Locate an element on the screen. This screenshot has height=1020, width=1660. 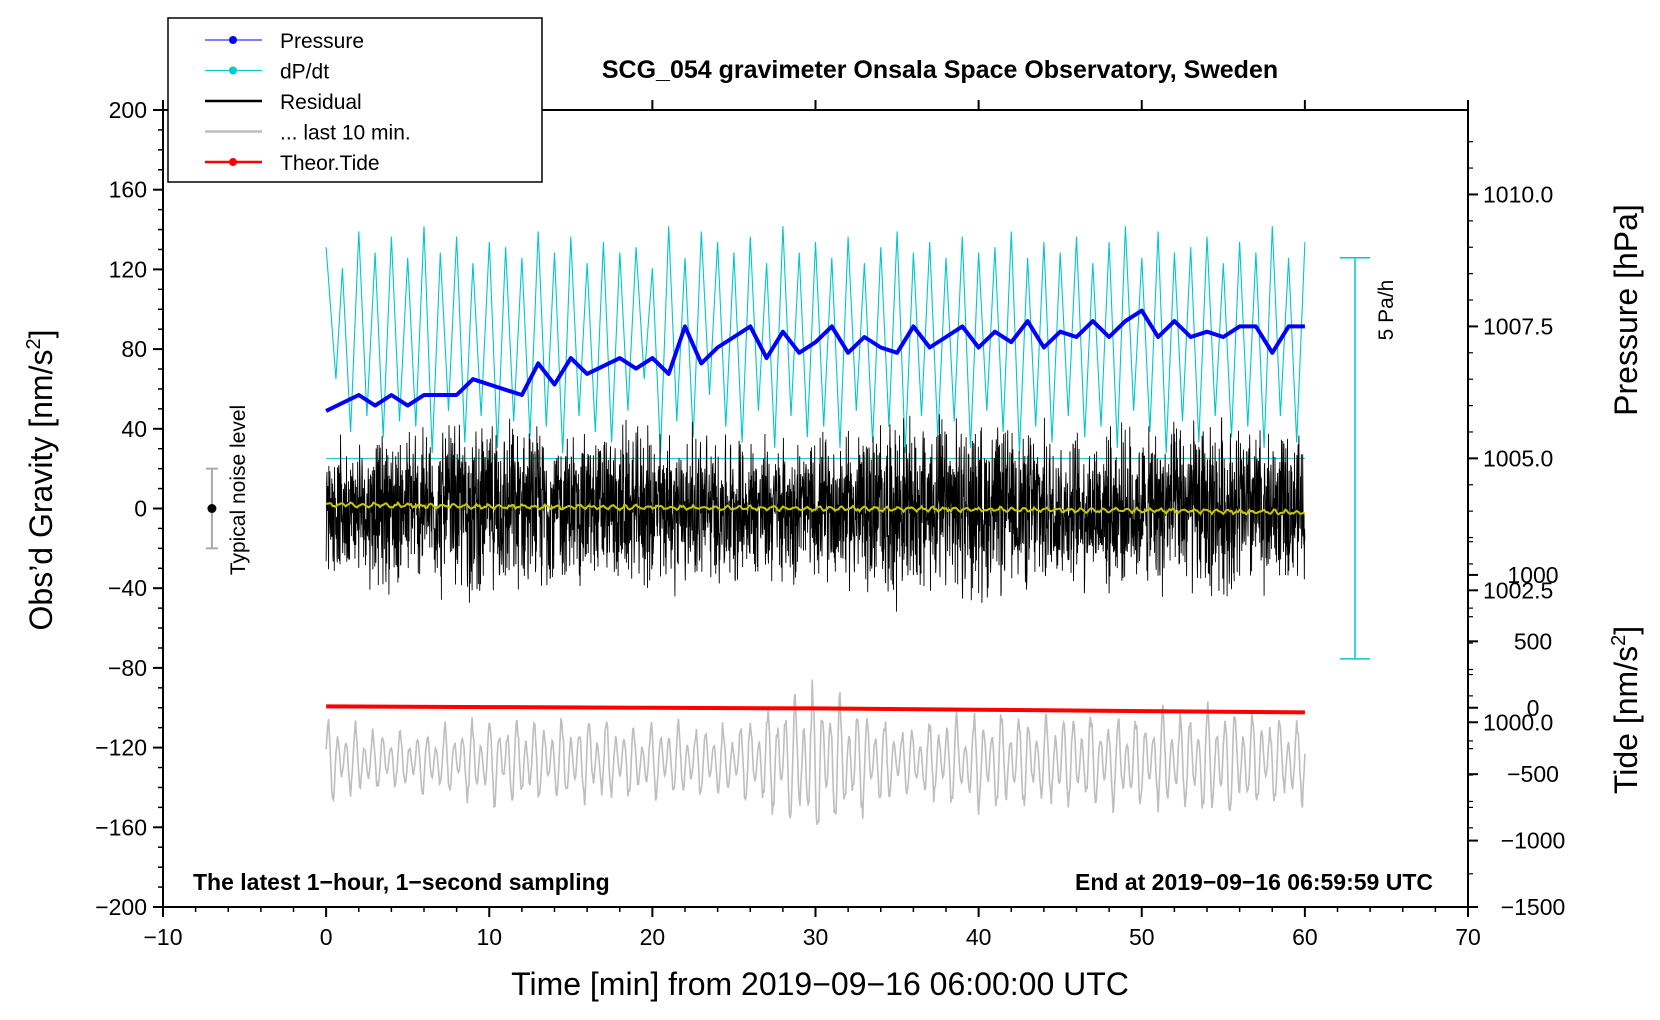
y-tick-label: 0 is located at coordinates (140, 509).